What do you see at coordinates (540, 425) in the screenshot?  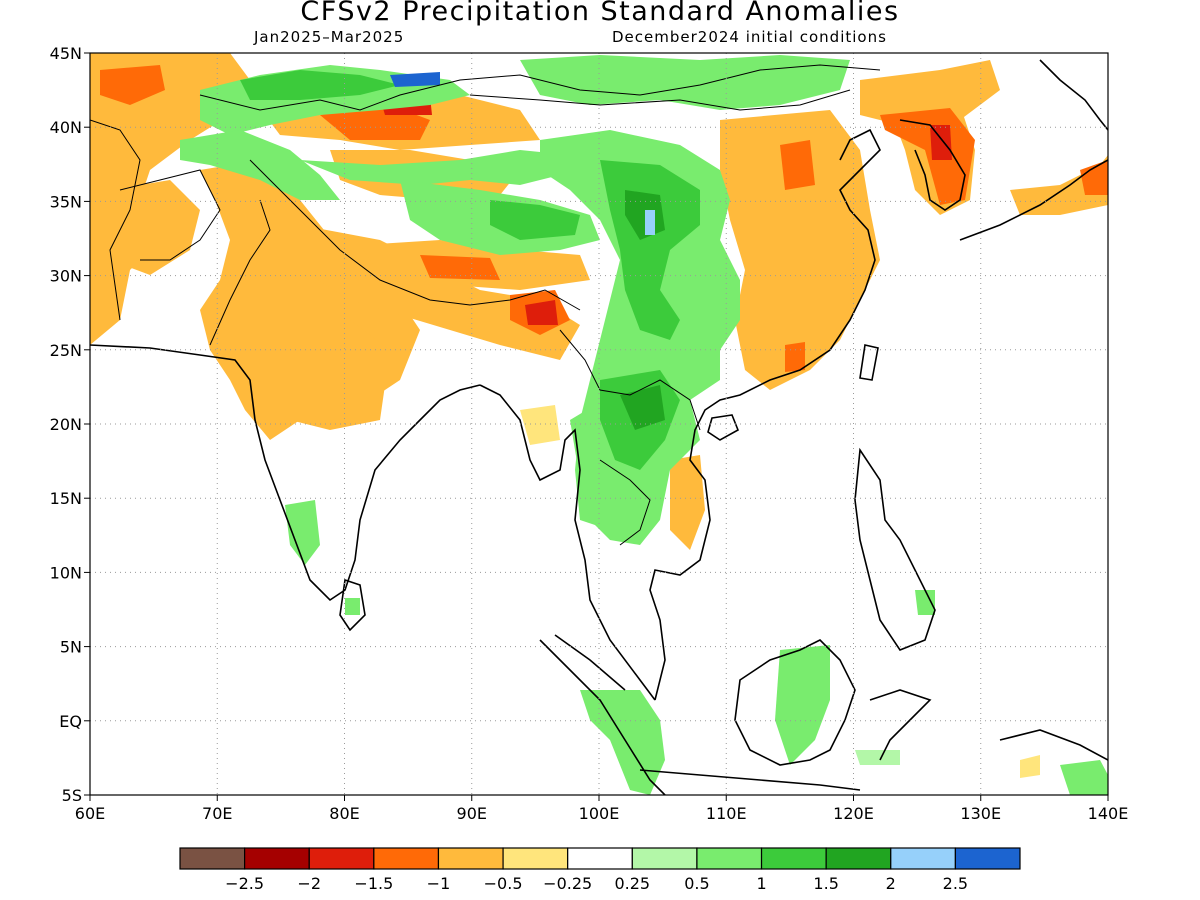 I see `dry-region-myanmar-coast` at bounding box center [540, 425].